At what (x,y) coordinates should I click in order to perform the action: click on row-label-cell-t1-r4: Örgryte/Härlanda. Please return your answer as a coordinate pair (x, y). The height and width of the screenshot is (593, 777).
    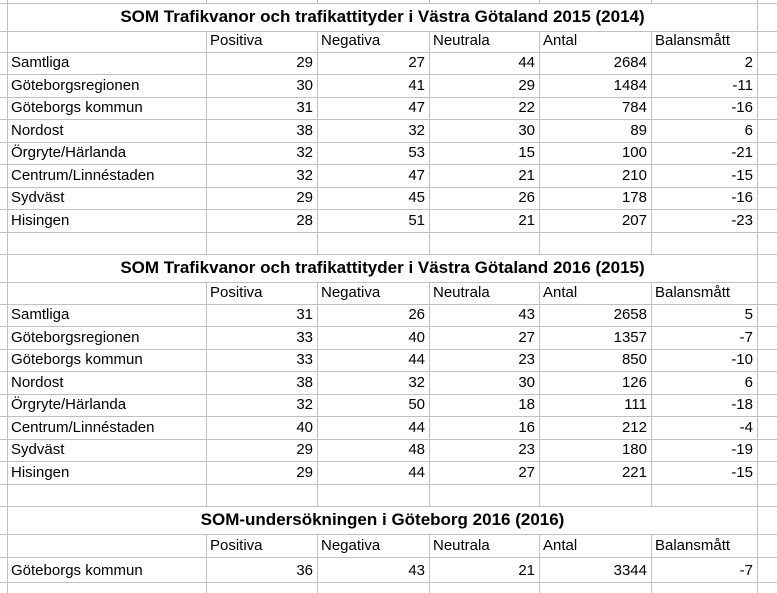
    Looking at the image, I should click on (107, 405).